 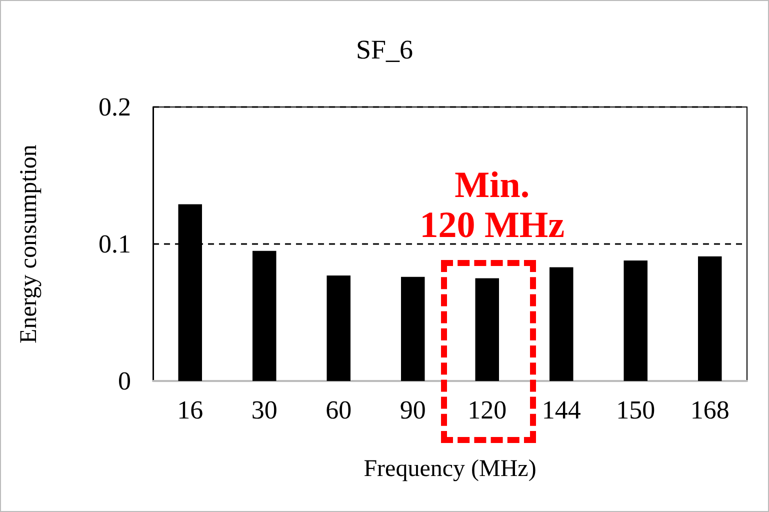 I want to click on x-tick-label: 30, so click(x=264, y=410).